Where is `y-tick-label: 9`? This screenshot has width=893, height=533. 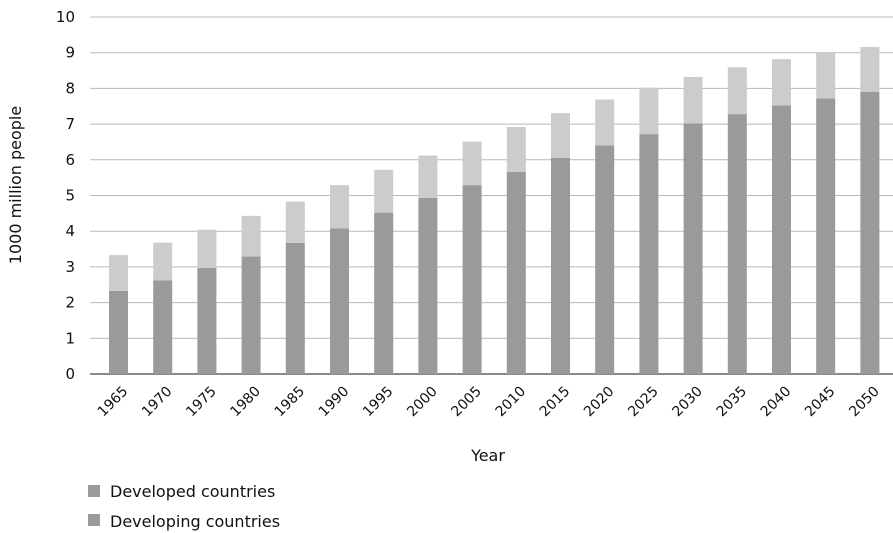 y-tick-label: 9 is located at coordinates (70, 53).